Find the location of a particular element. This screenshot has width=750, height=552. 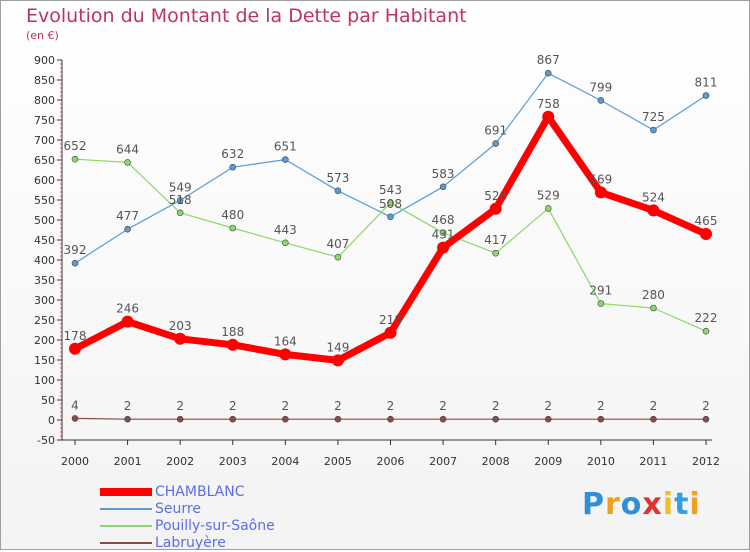

data-label: 280 is located at coordinates (653, 295).